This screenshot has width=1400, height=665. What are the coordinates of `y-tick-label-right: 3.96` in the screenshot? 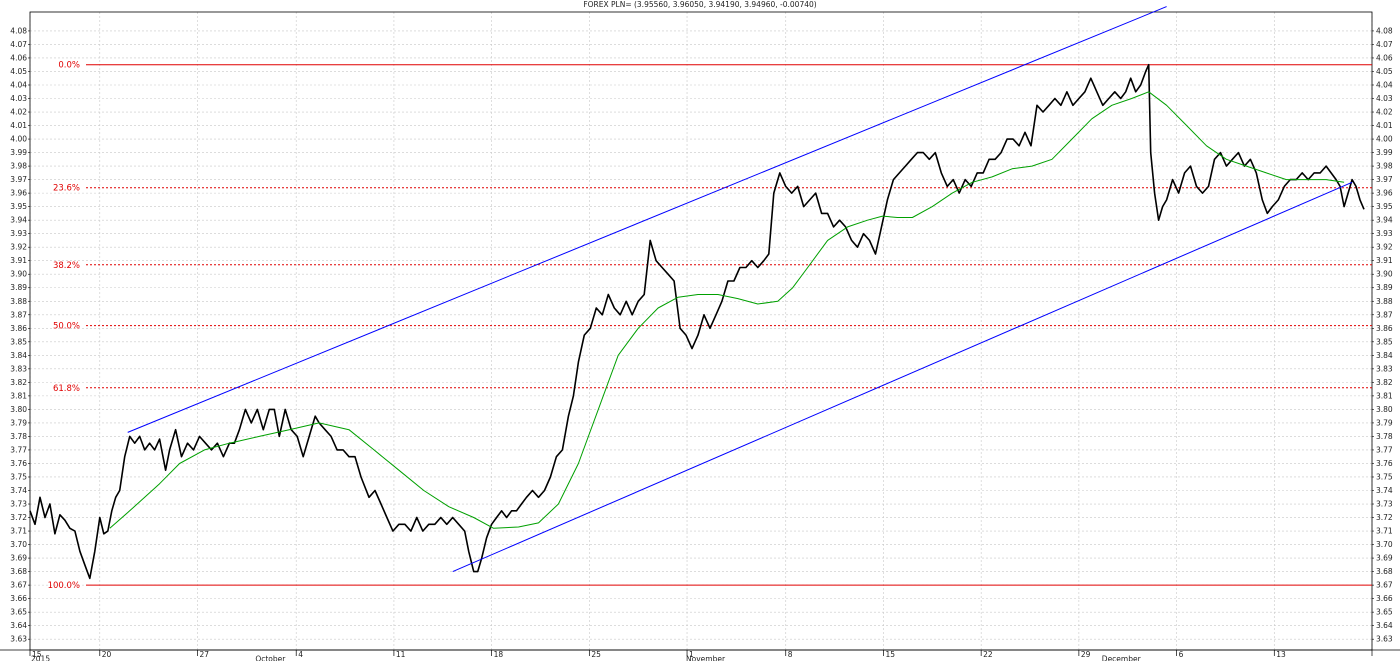 It's located at (1384, 193).